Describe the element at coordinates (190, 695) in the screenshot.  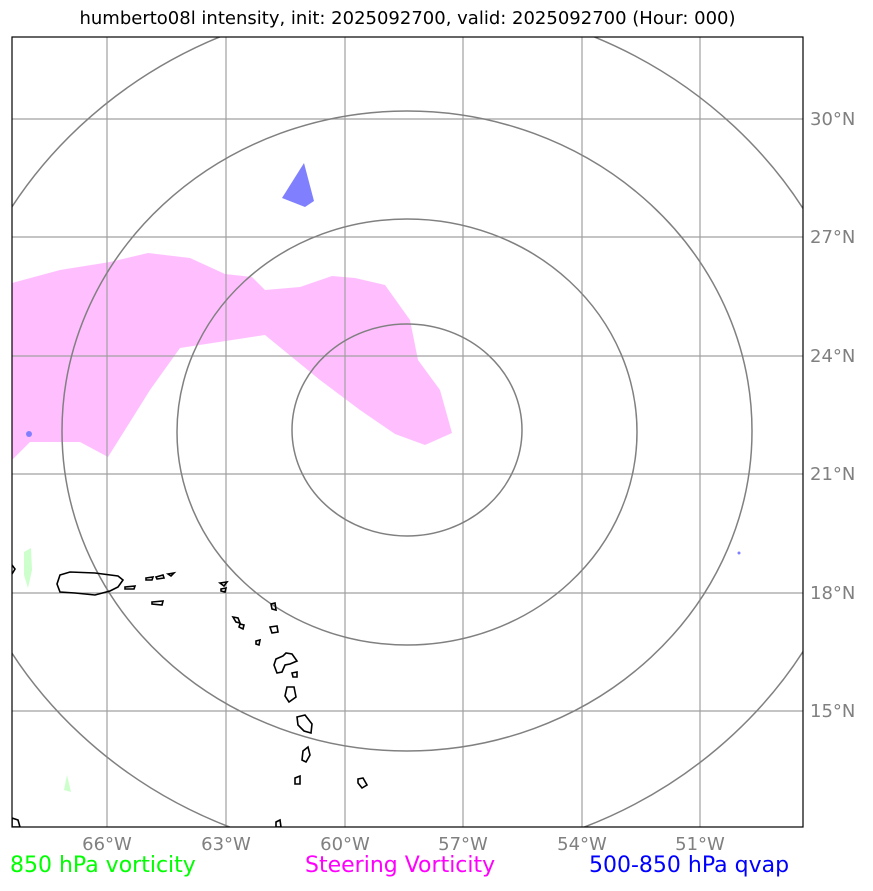
I see `coastlines` at that location.